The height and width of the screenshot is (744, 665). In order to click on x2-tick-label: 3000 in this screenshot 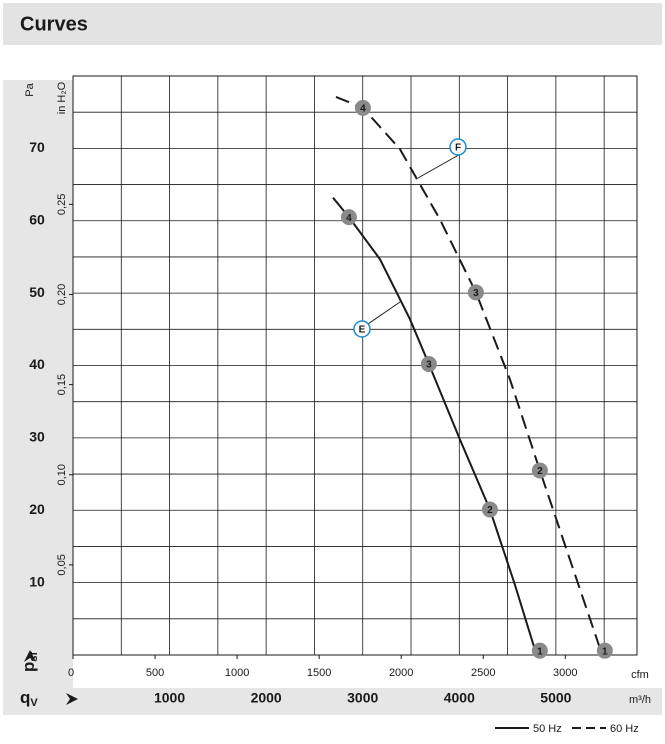, I will do `click(565, 673)`.